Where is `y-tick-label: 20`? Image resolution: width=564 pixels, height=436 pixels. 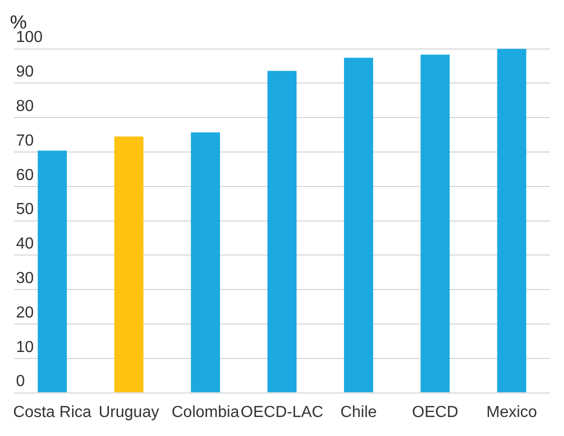 y-tick-label: 20 is located at coordinates (25, 313).